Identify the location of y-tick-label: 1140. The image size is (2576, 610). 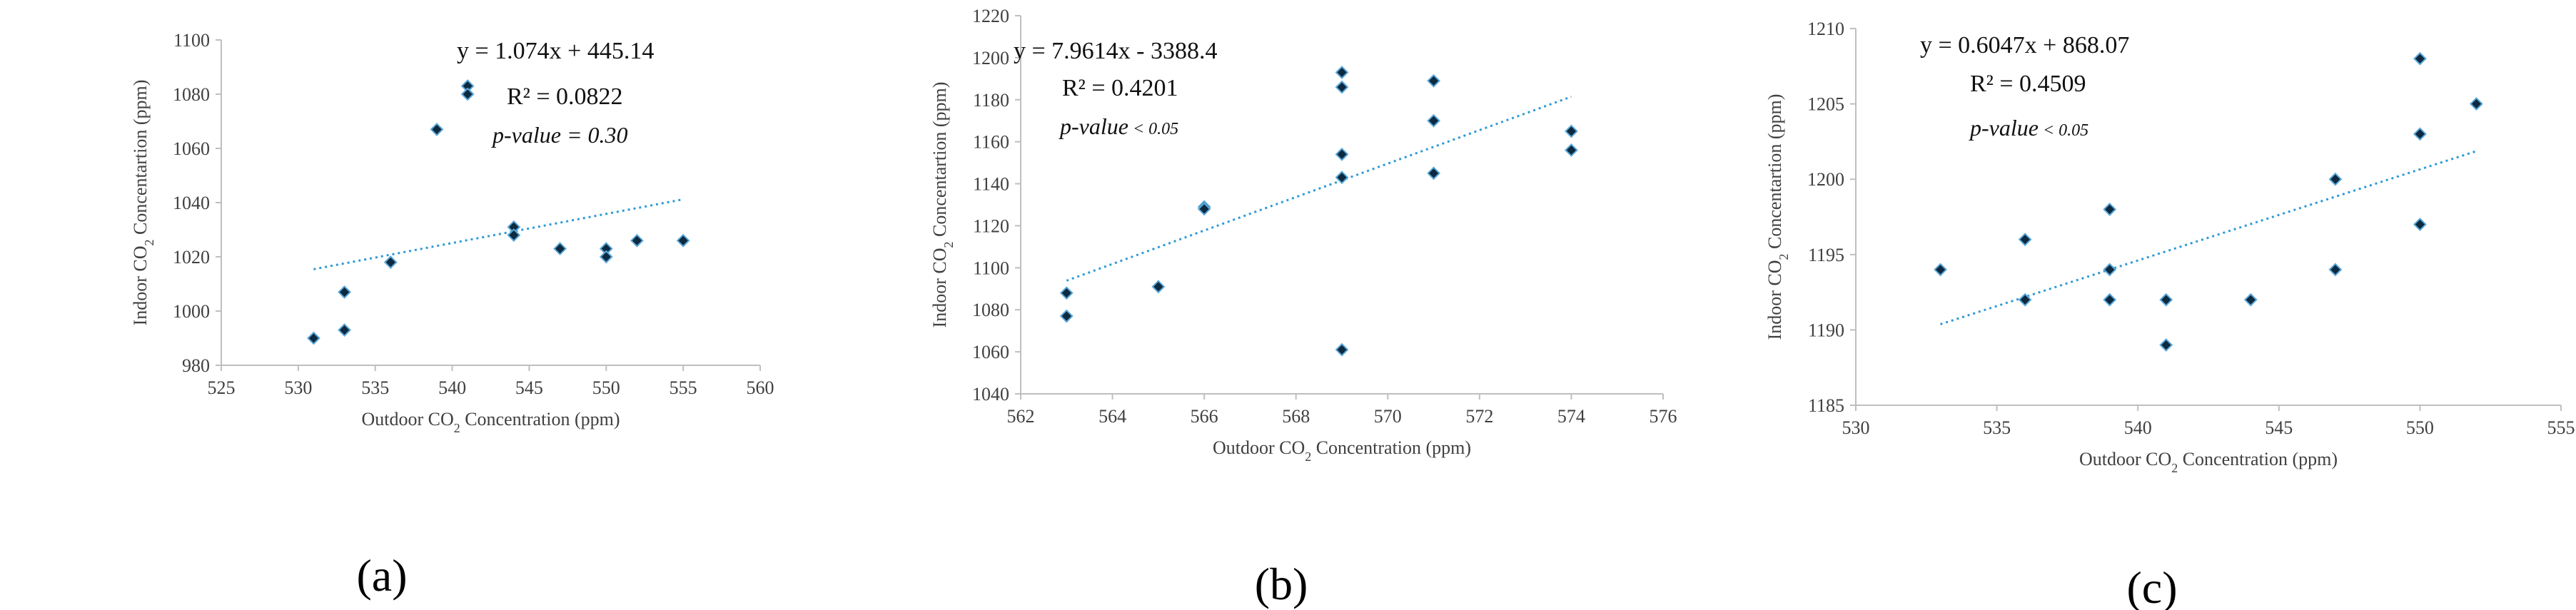
(991, 184).